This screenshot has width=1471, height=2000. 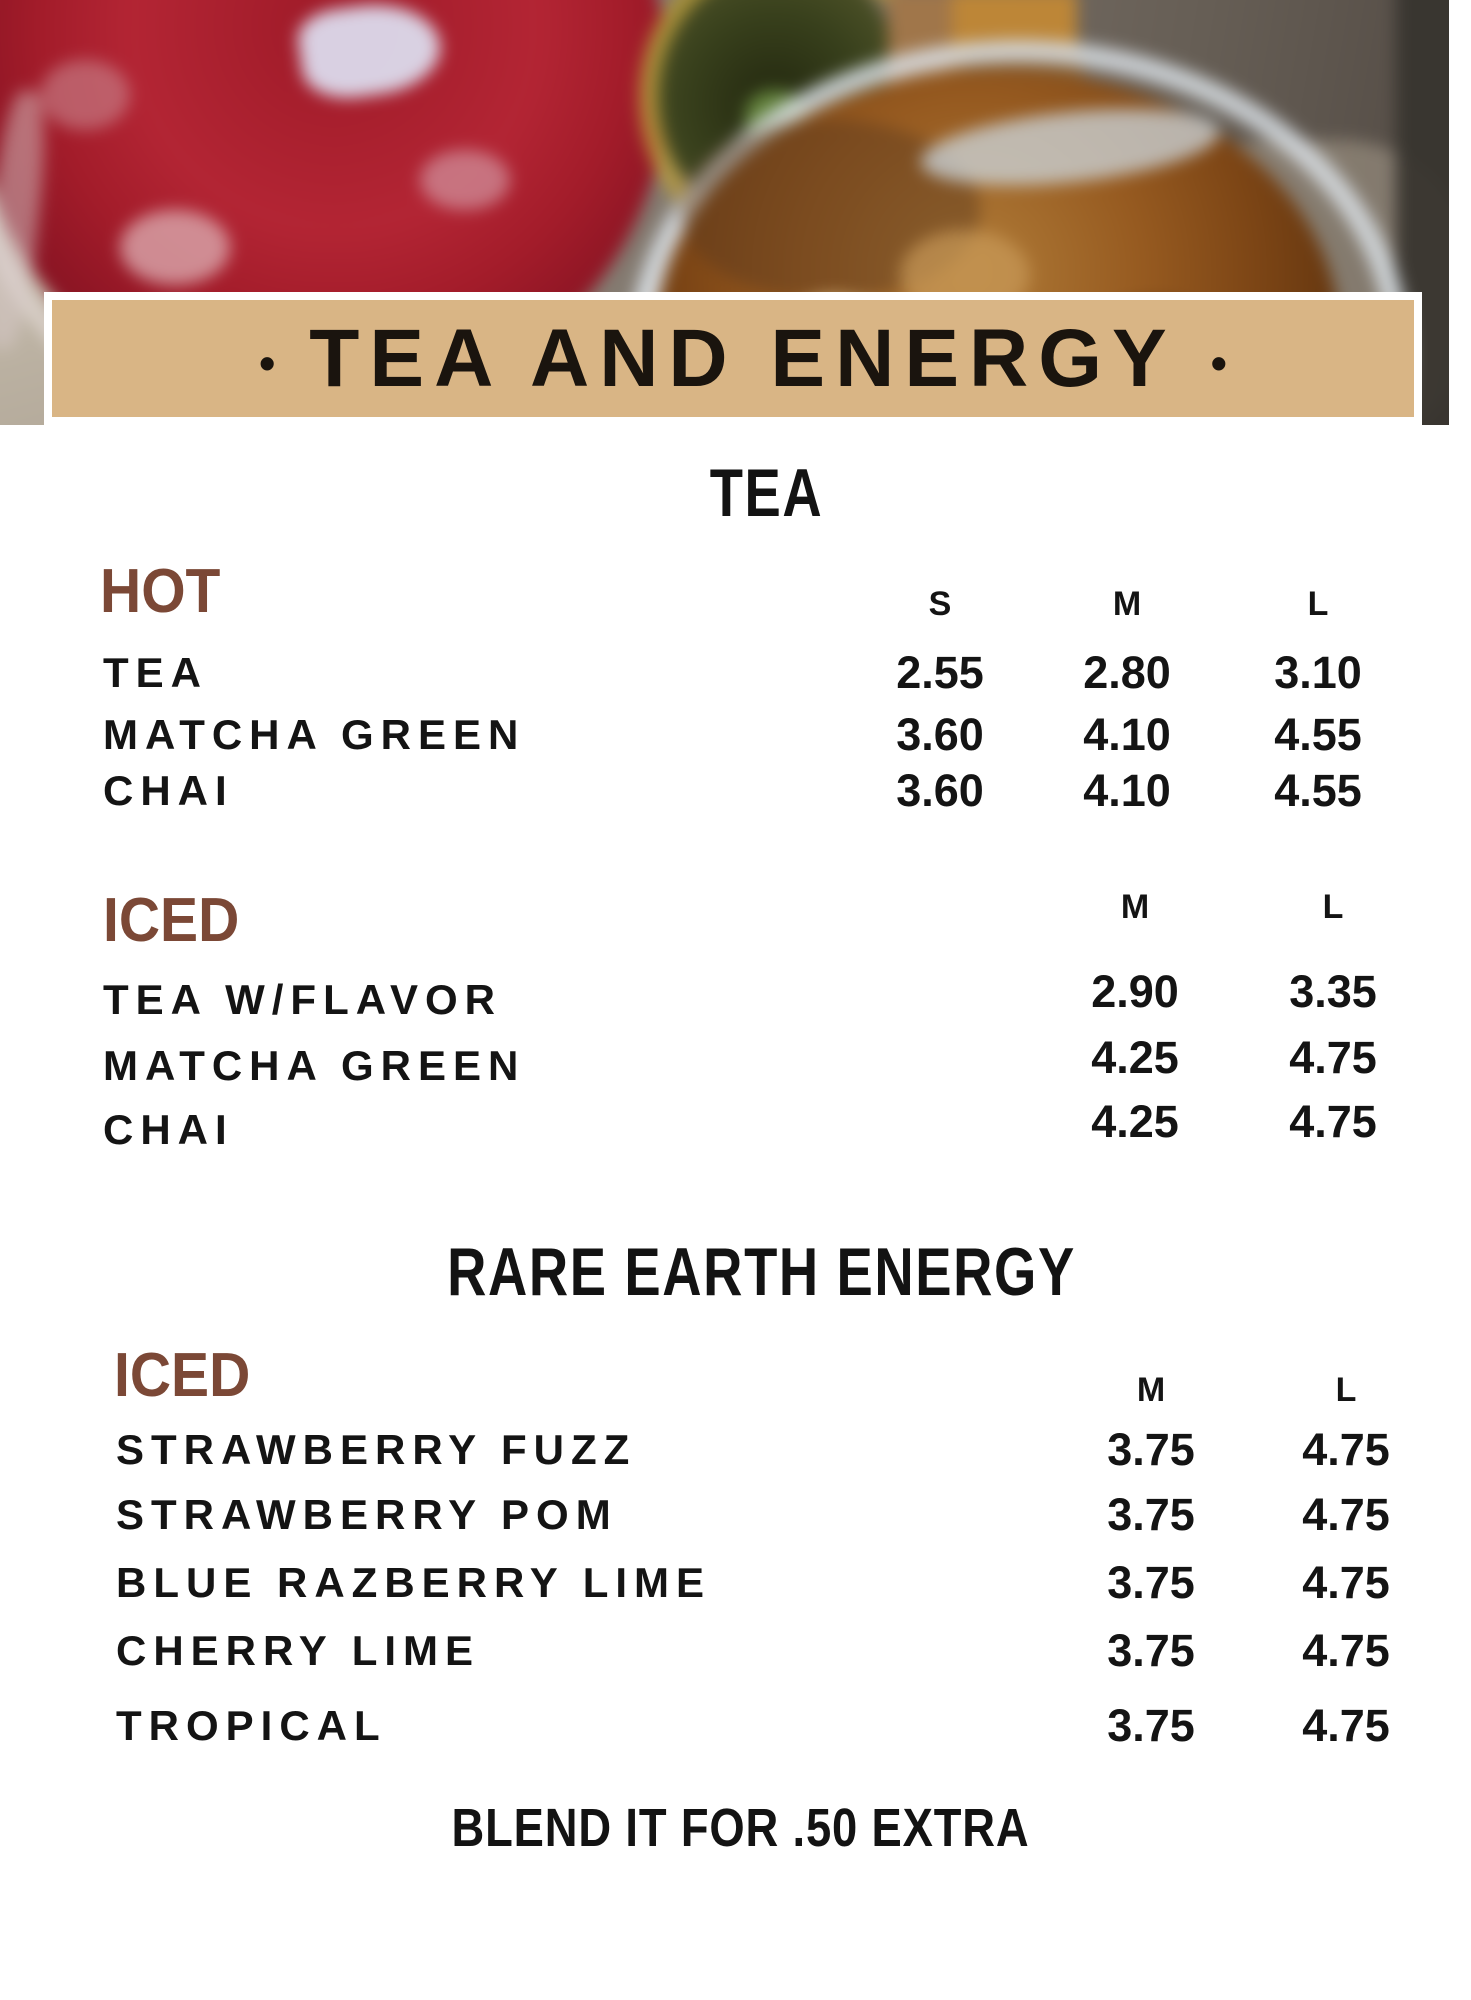 What do you see at coordinates (367, 1514) in the screenshot?
I see `menu-item-name: STRAWBERRY POM` at bounding box center [367, 1514].